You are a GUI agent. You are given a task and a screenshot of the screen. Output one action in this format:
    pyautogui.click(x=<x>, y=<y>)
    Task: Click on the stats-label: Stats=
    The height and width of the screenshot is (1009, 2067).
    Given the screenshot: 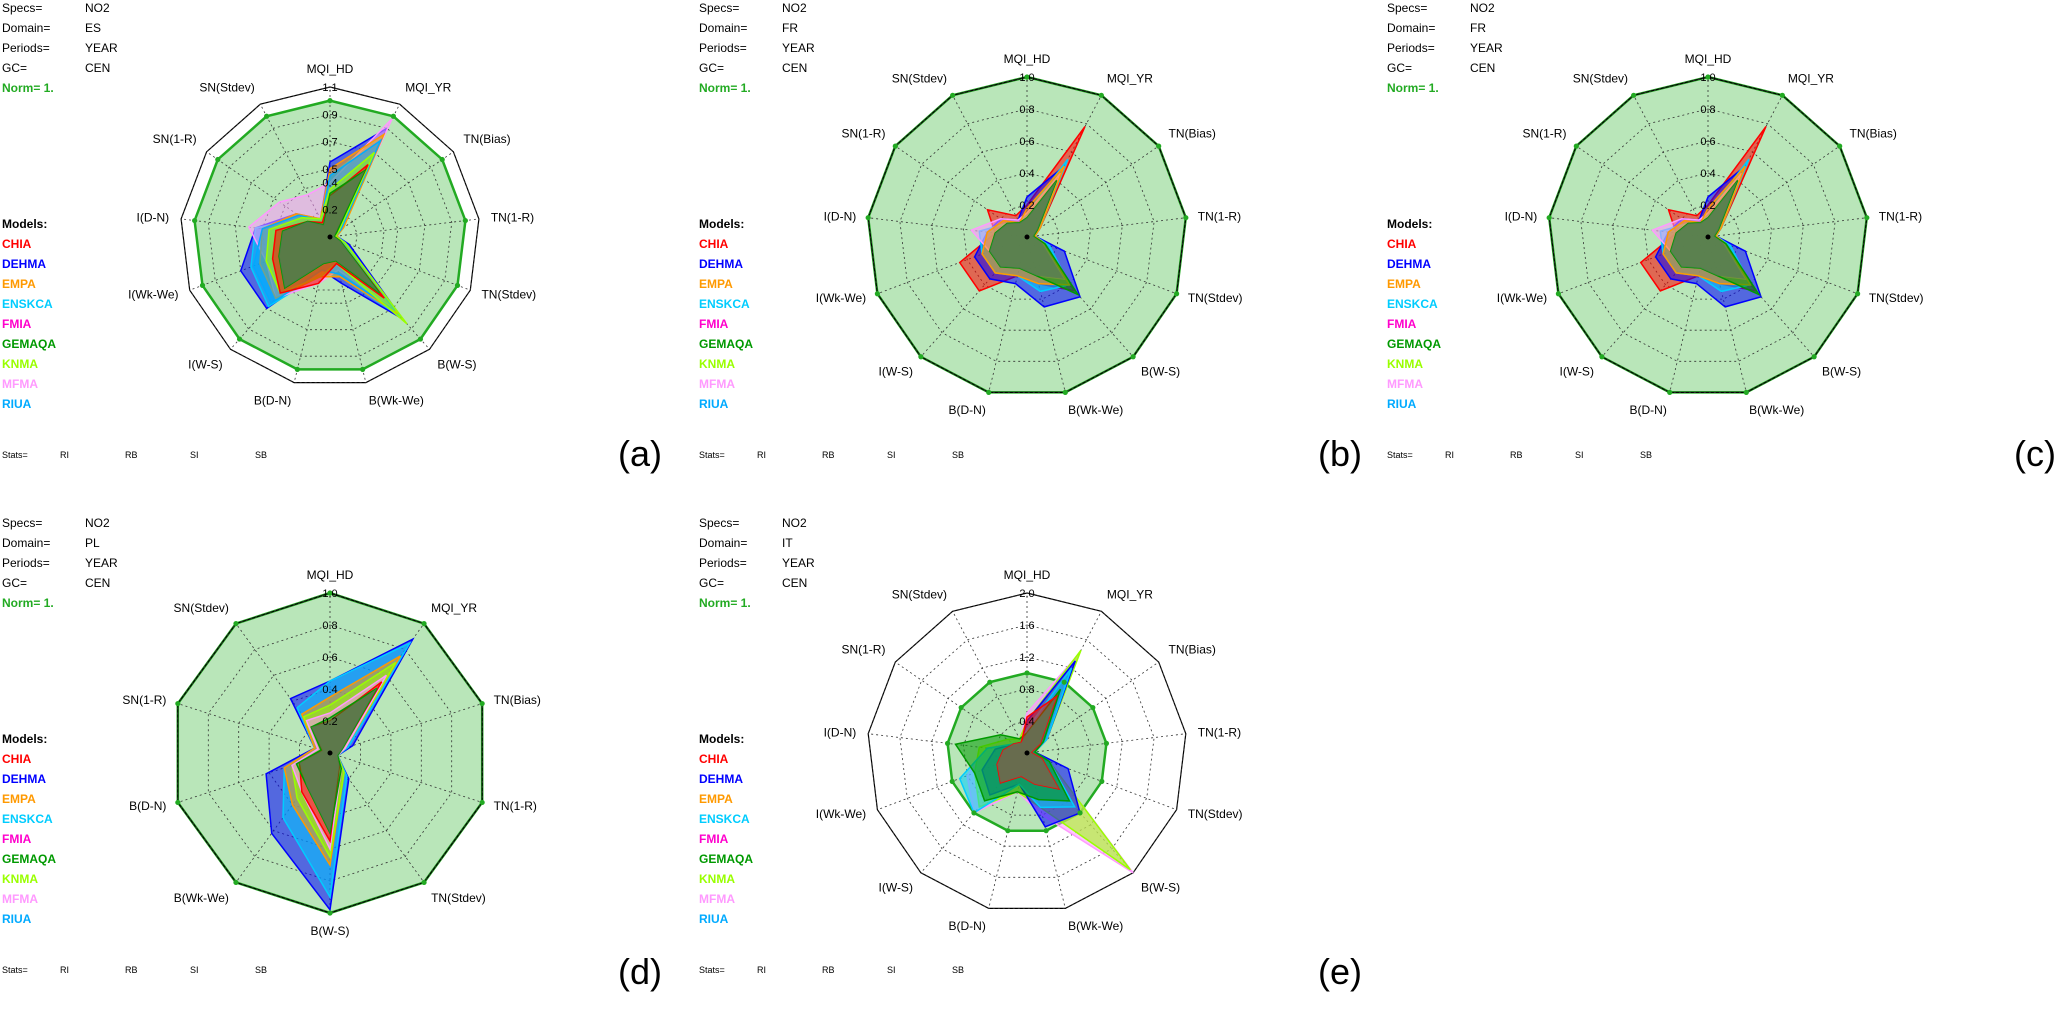 What is the action you would take?
    pyautogui.click(x=712, y=970)
    